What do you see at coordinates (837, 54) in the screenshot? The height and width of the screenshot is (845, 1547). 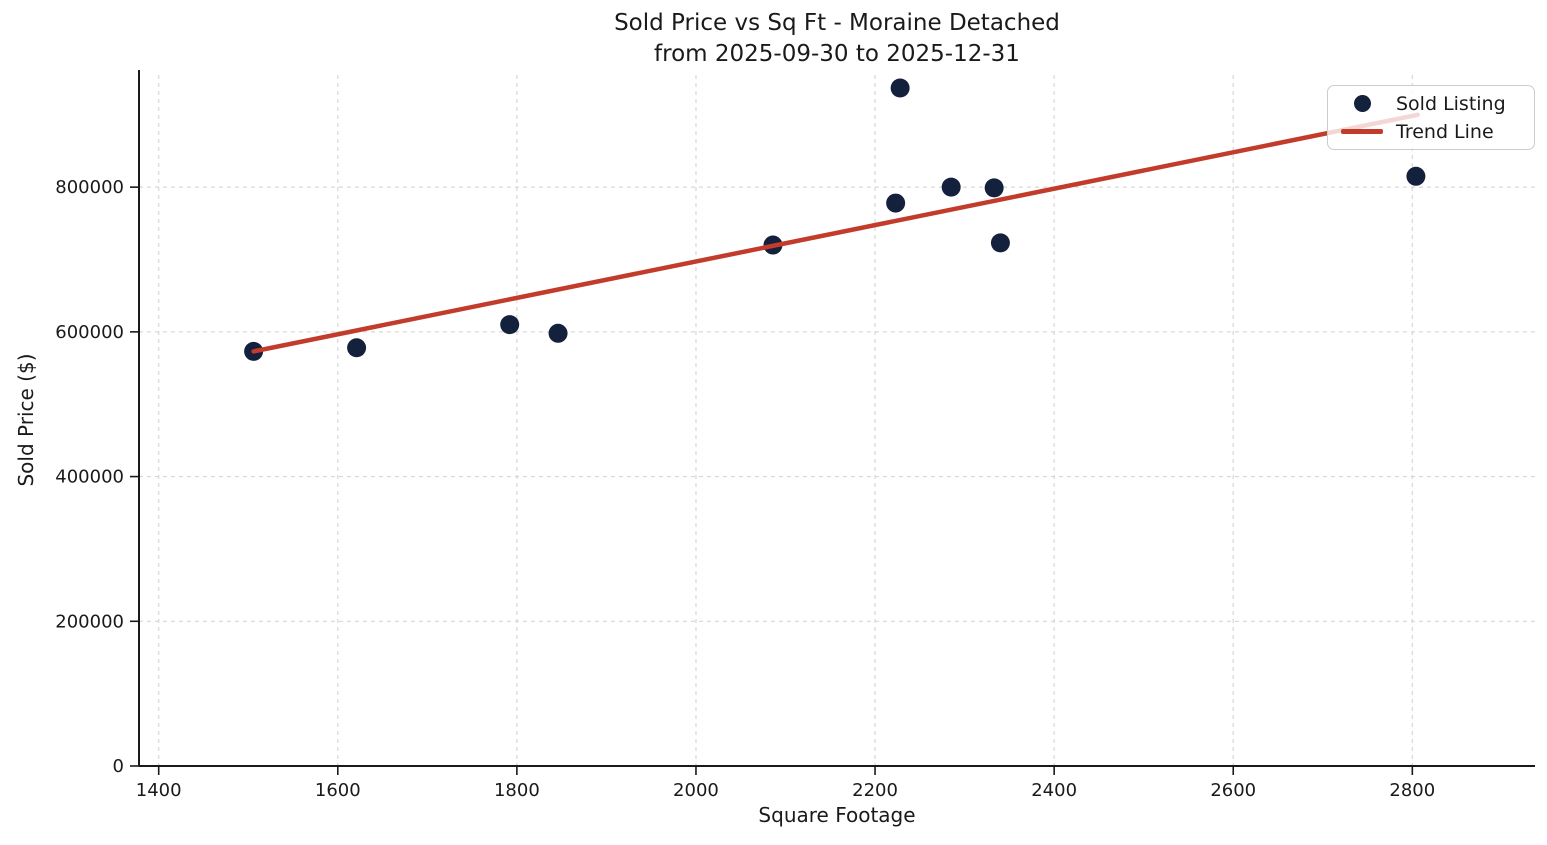 I see `chart-subtitle: from 2025-09-30 to 2025-12-31` at bounding box center [837, 54].